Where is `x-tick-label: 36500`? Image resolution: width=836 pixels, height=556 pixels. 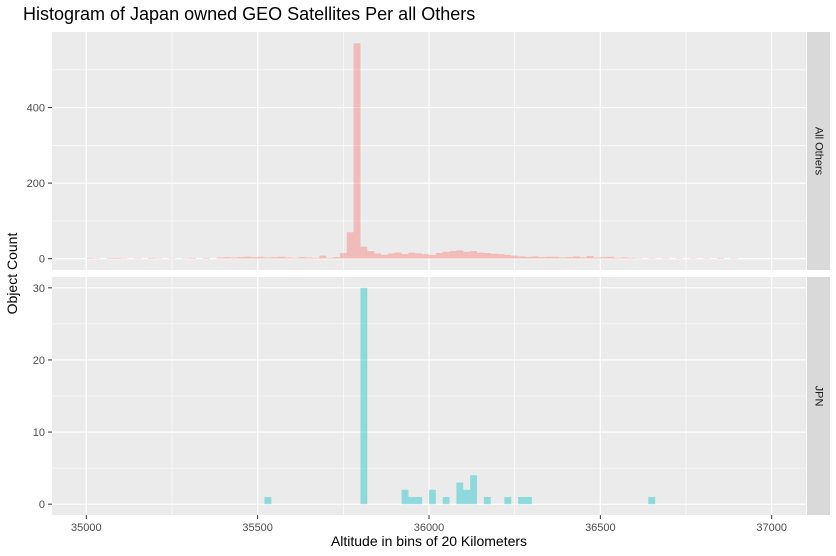
x-tick-label: 36500 is located at coordinates (600, 528).